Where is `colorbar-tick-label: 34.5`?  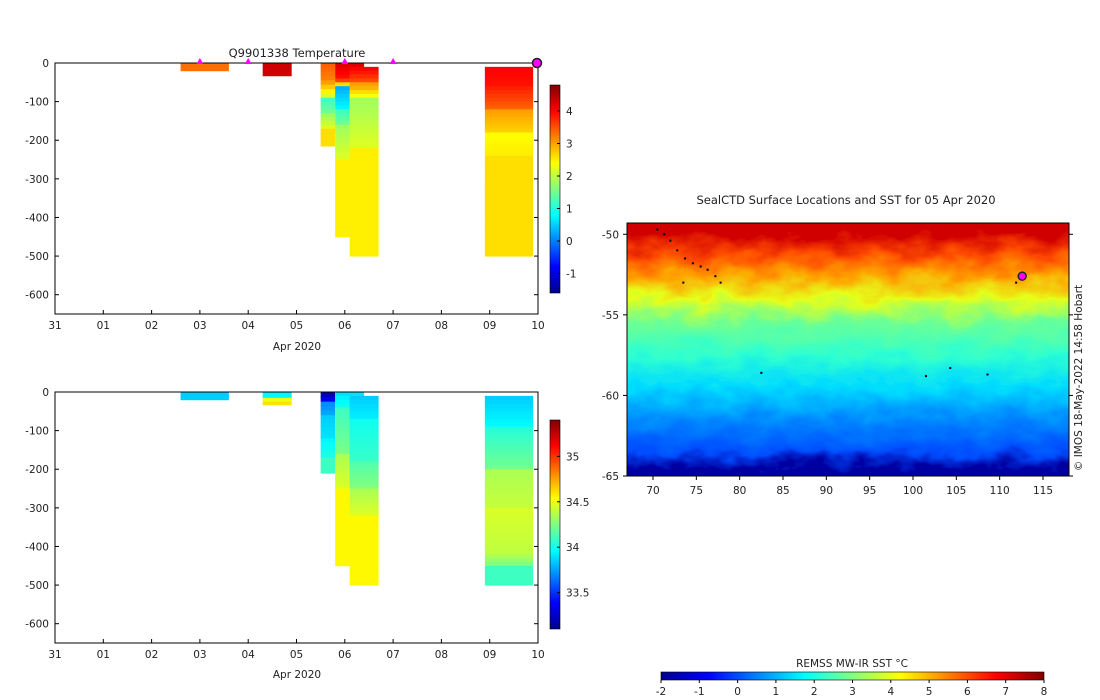 colorbar-tick-label: 34.5 is located at coordinates (577, 503).